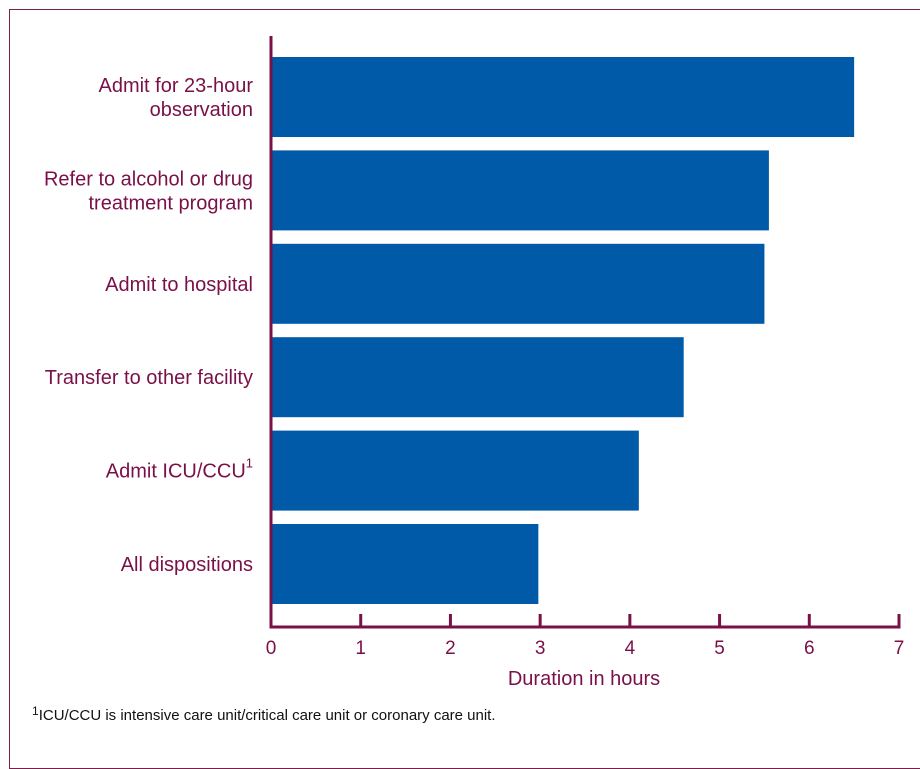 The image size is (920, 769). What do you see at coordinates (179, 285) in the screenshot?
I see `category-label-2: Admit to hospital` at bounding box center [179, 285].